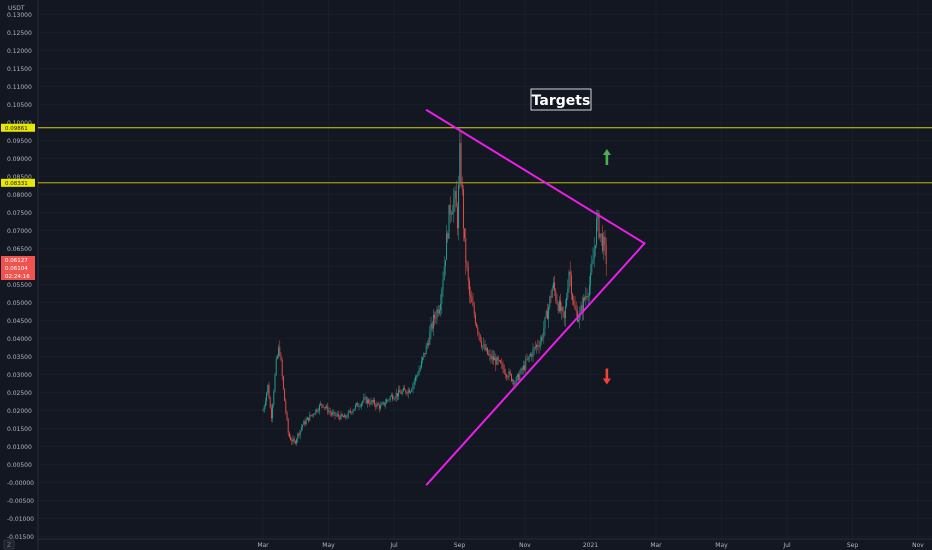  What do you see at coordinates (16, 184) in the screenshot?
I see `level-price-label: 0.08331` at bounding box center [16, 184].